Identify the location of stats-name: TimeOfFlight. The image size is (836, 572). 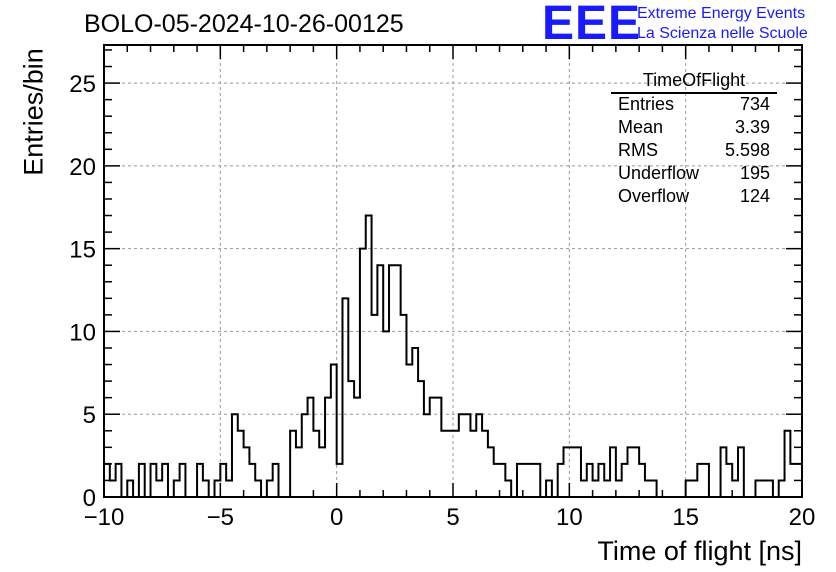
(694, 80).